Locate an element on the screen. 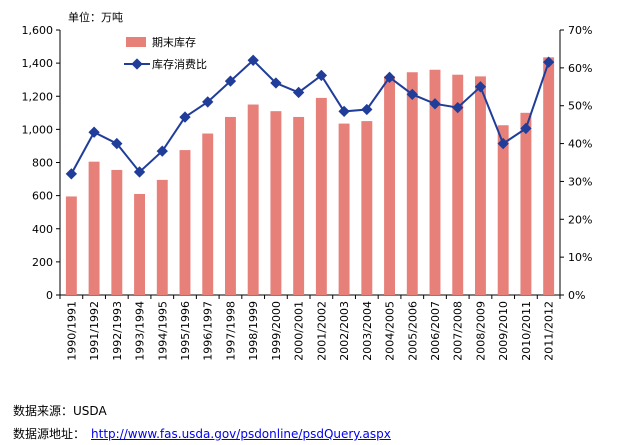 This screenshot has height=445, width=617. left-tick-label: 1,400 is located at coordinates (38, 63).